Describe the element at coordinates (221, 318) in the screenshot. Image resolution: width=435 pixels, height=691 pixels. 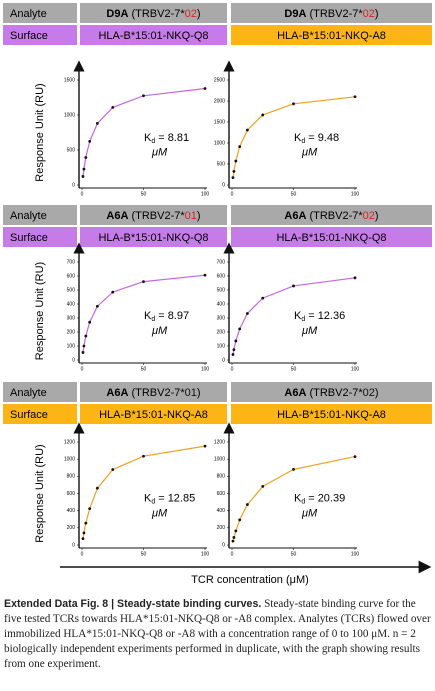
I see `y-tick-label: 300` at that location.